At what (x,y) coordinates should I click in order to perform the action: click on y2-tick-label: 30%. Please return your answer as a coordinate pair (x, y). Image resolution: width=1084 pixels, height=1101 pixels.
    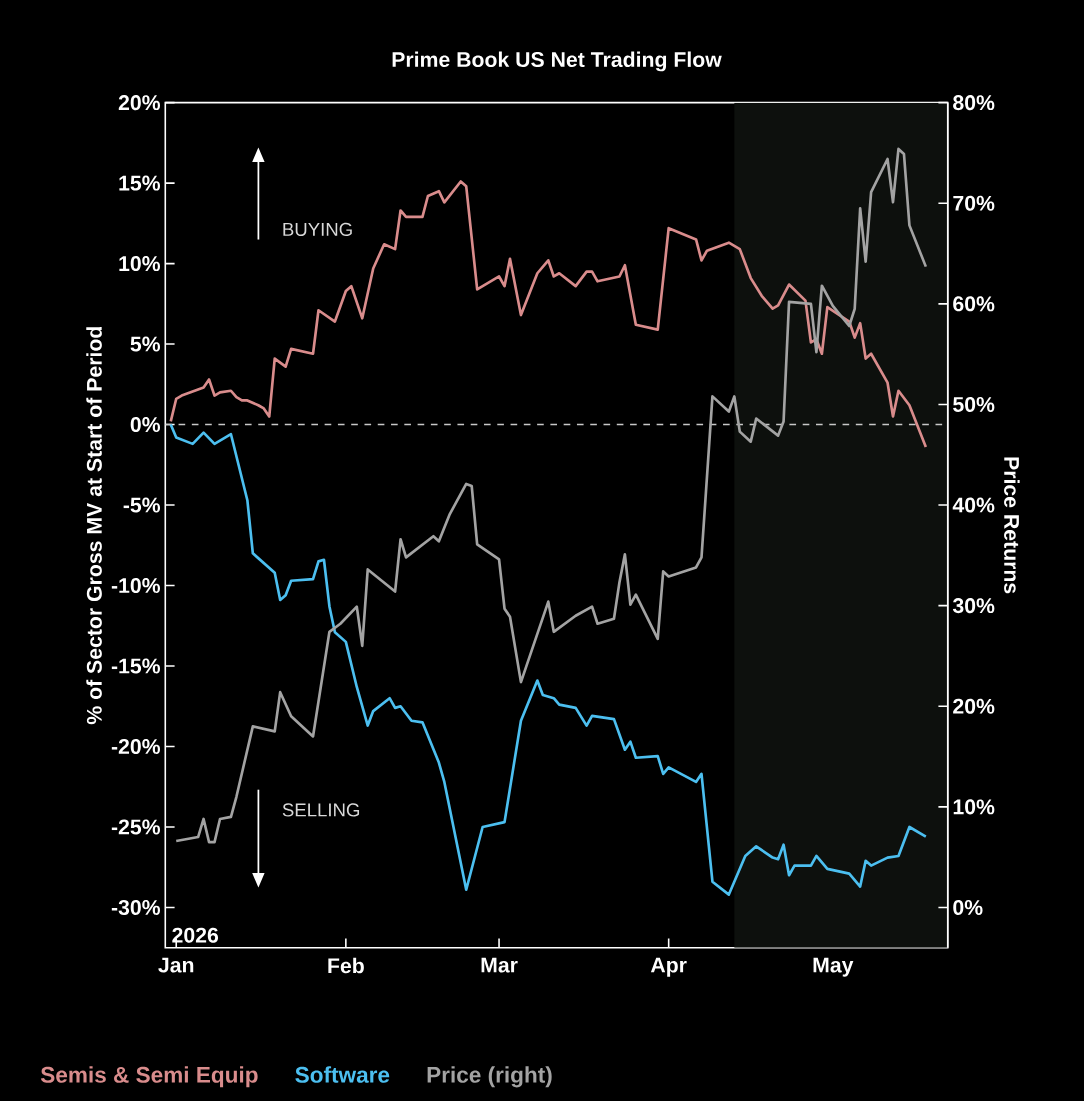
    Looking at the image, I should click on (974, 606).